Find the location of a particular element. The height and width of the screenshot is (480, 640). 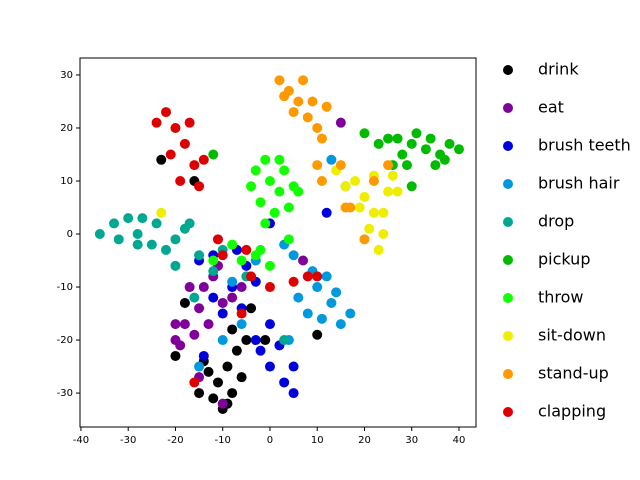

y-tick-label: 10 is located at coordinates (66, 181).